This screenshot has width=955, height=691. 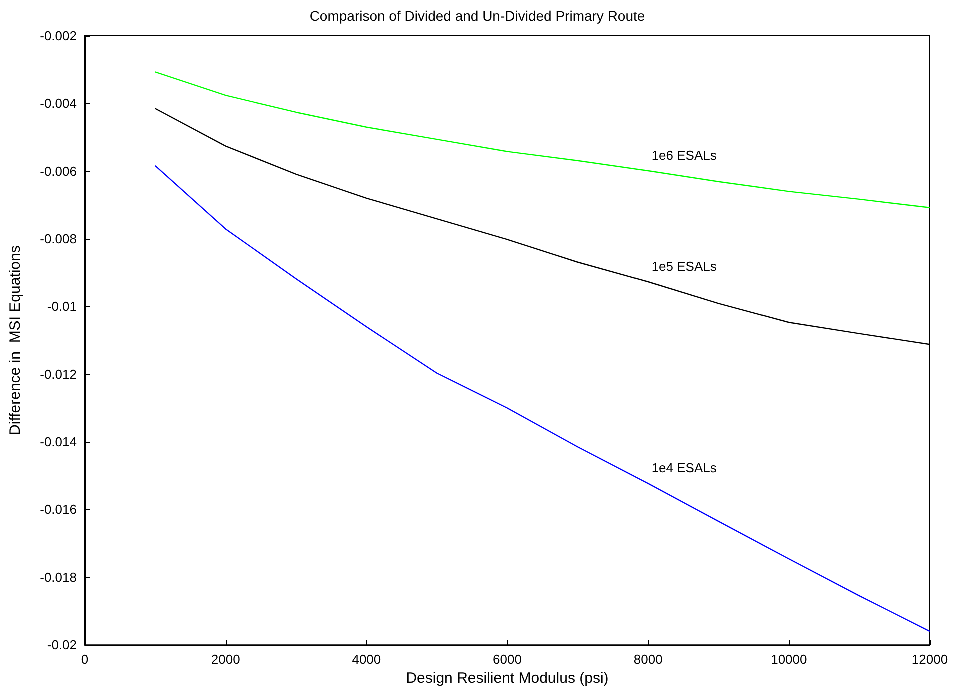 I want to click on x-tick-label: 12000, so click(x=930, y=660).